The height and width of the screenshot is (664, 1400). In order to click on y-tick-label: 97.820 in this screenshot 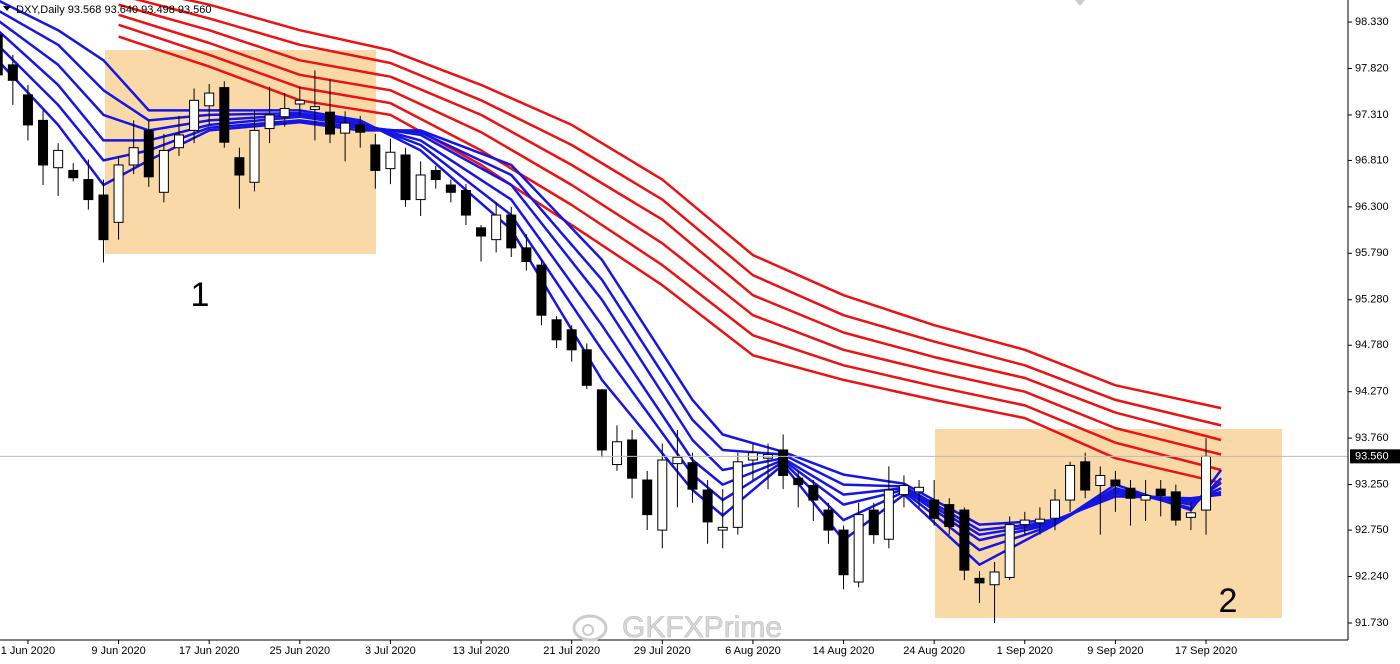, I will do `click(1372, 68)`.